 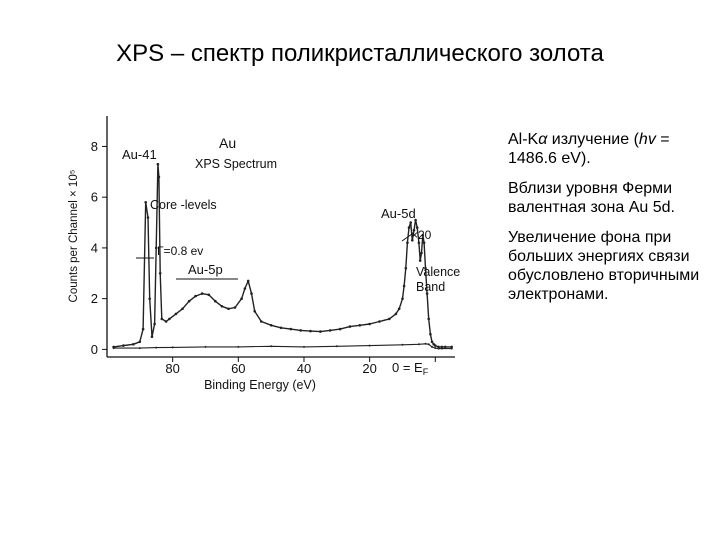 I want to click on annotation-au5d: Au-5d, so click(x=398, y=213).